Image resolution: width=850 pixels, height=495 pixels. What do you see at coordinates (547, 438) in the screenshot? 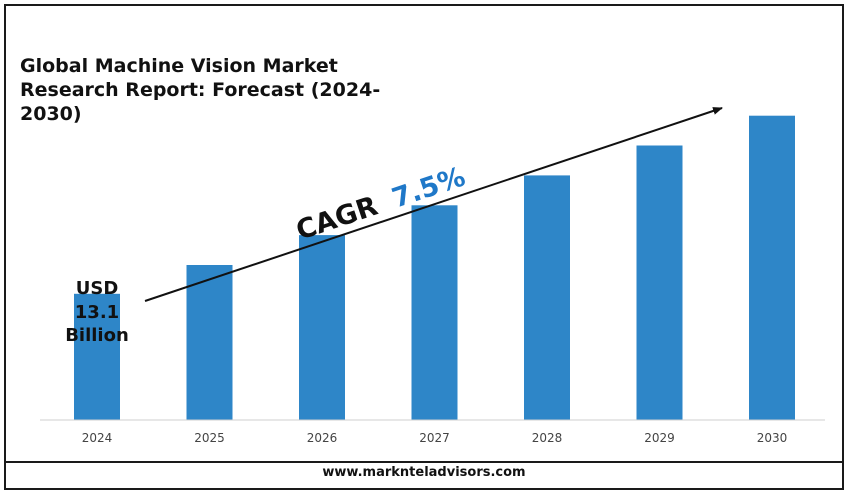
I see `x-tick-label-2028: 2028` at bounding box center [547, 438].